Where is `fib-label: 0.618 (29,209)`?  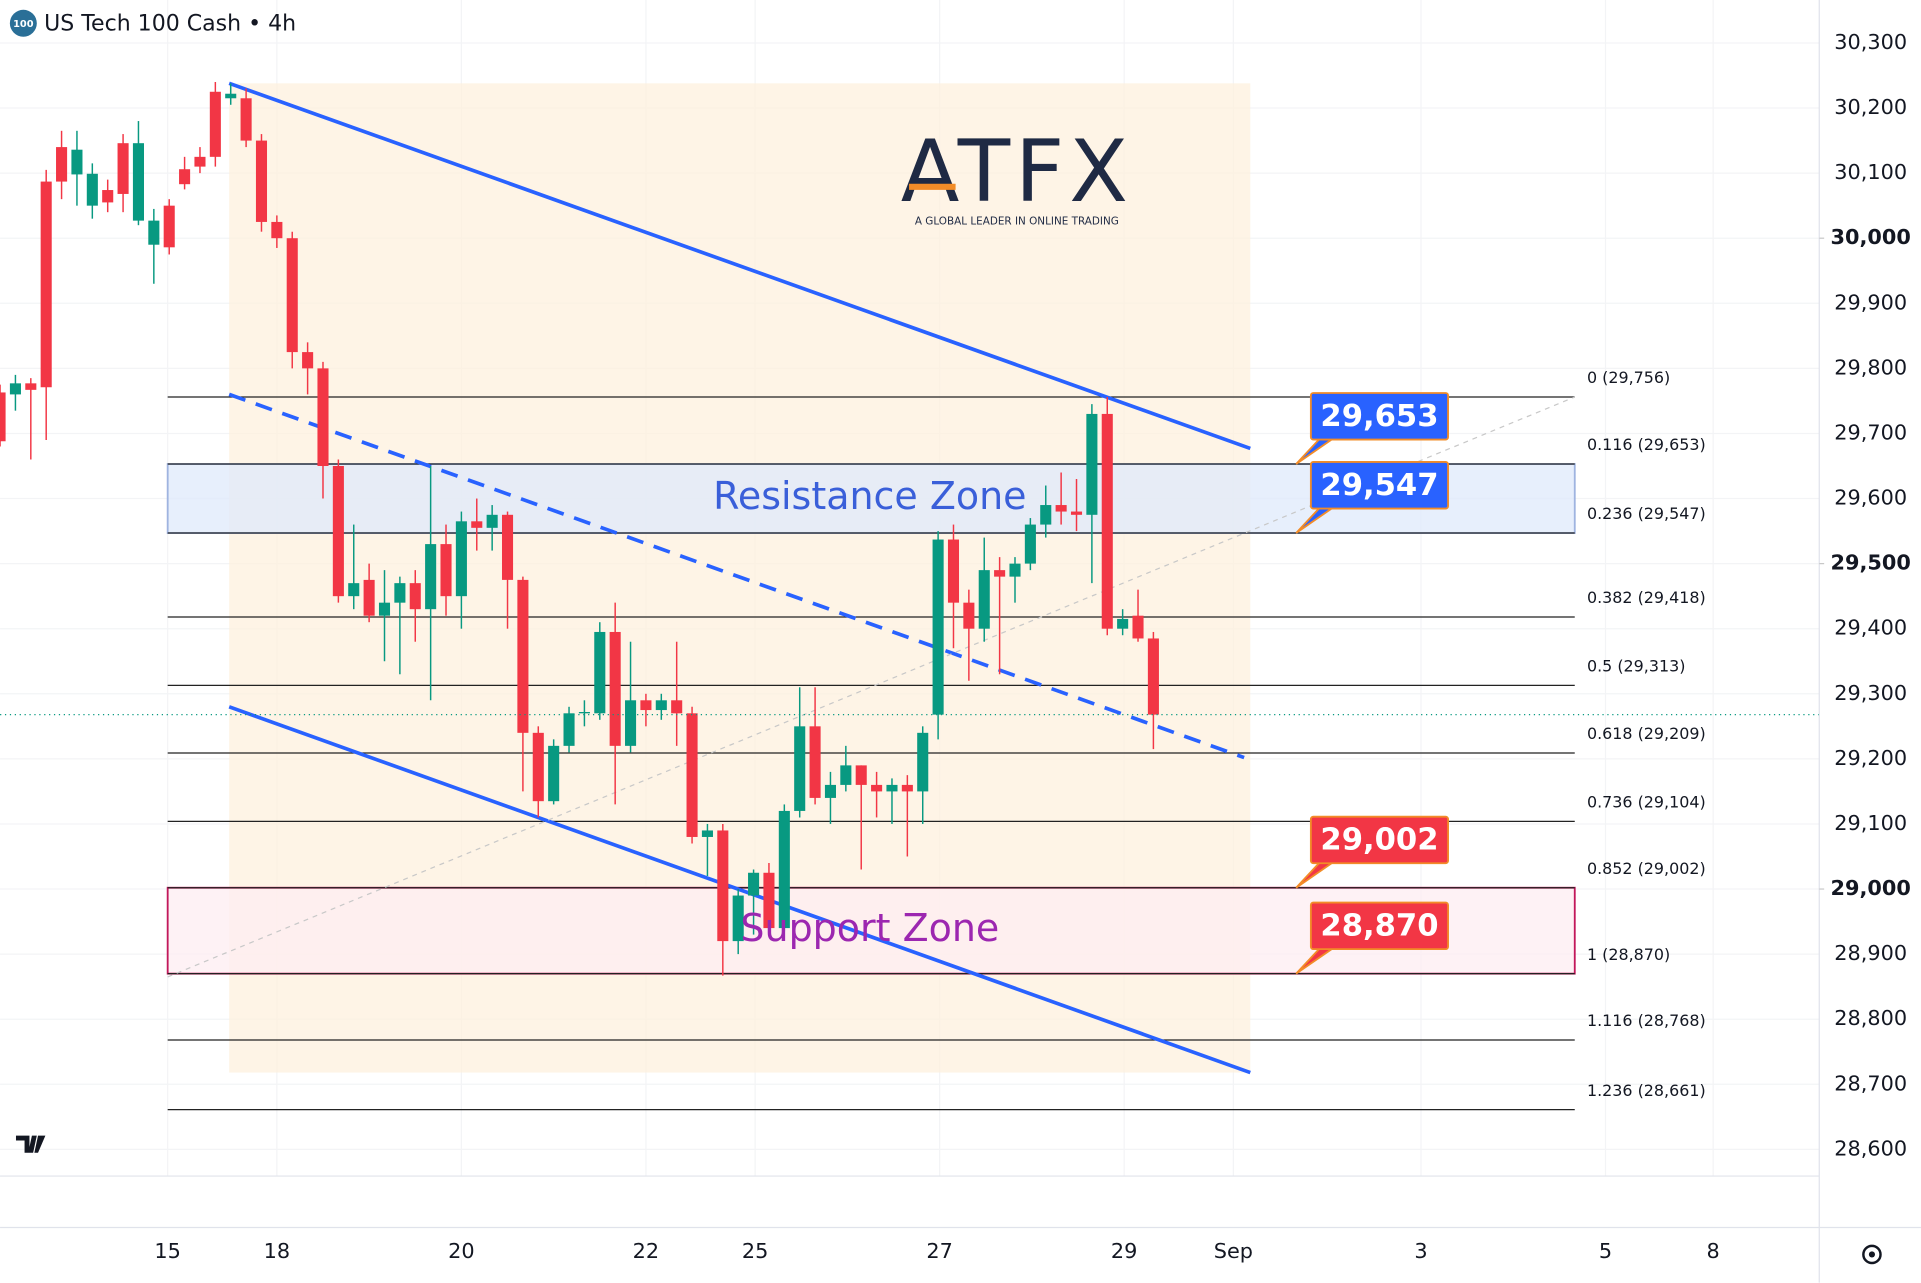 fib-label: 0.618 (29,209) is located at coordinates (1646, 733).